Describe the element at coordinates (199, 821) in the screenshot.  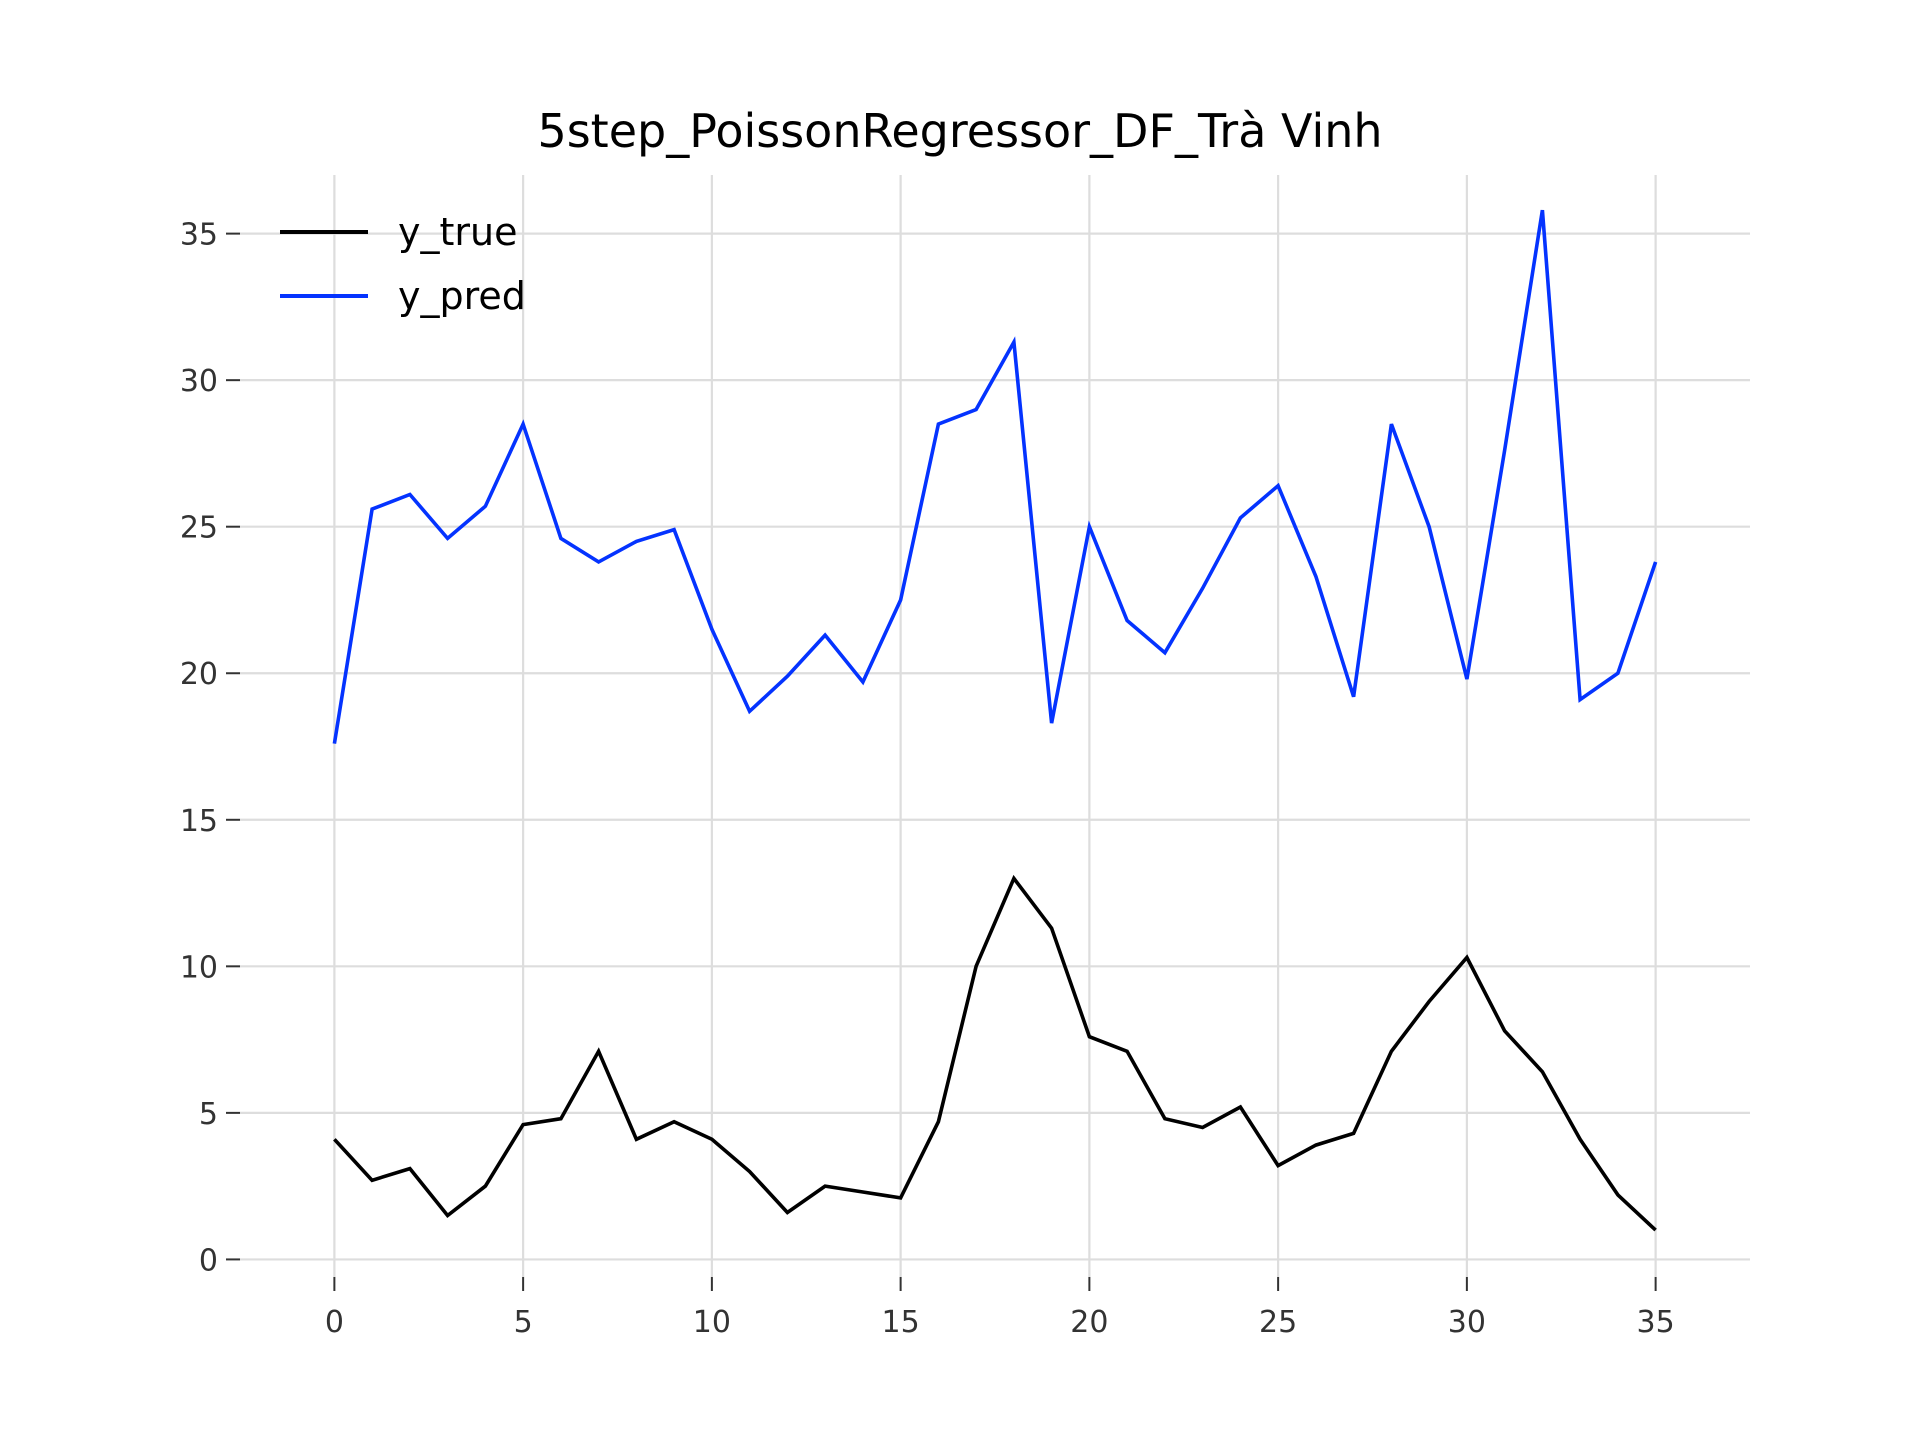
I see `y-tick-label: 15` at that location.